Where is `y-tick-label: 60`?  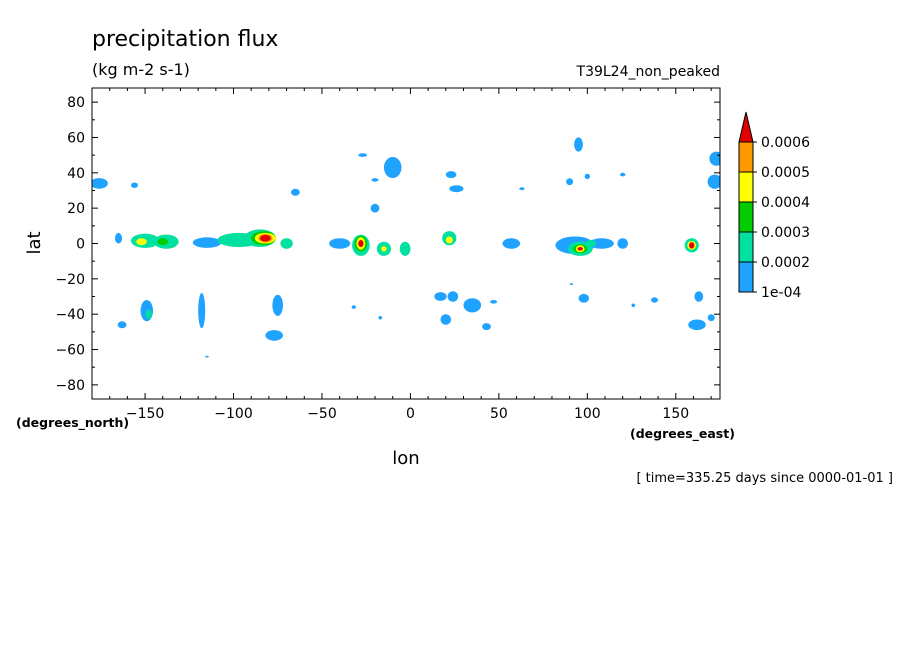 y-tick-label: 60 is located at coordinates (76, 138).